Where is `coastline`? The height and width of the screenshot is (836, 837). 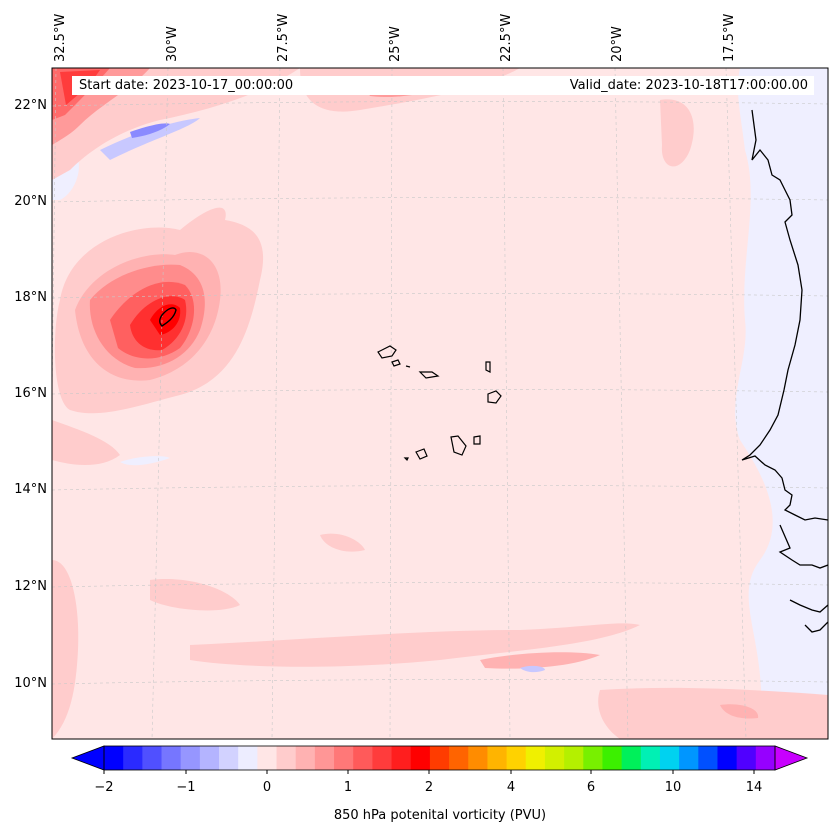 coastline is located at coordinates (784, 371).